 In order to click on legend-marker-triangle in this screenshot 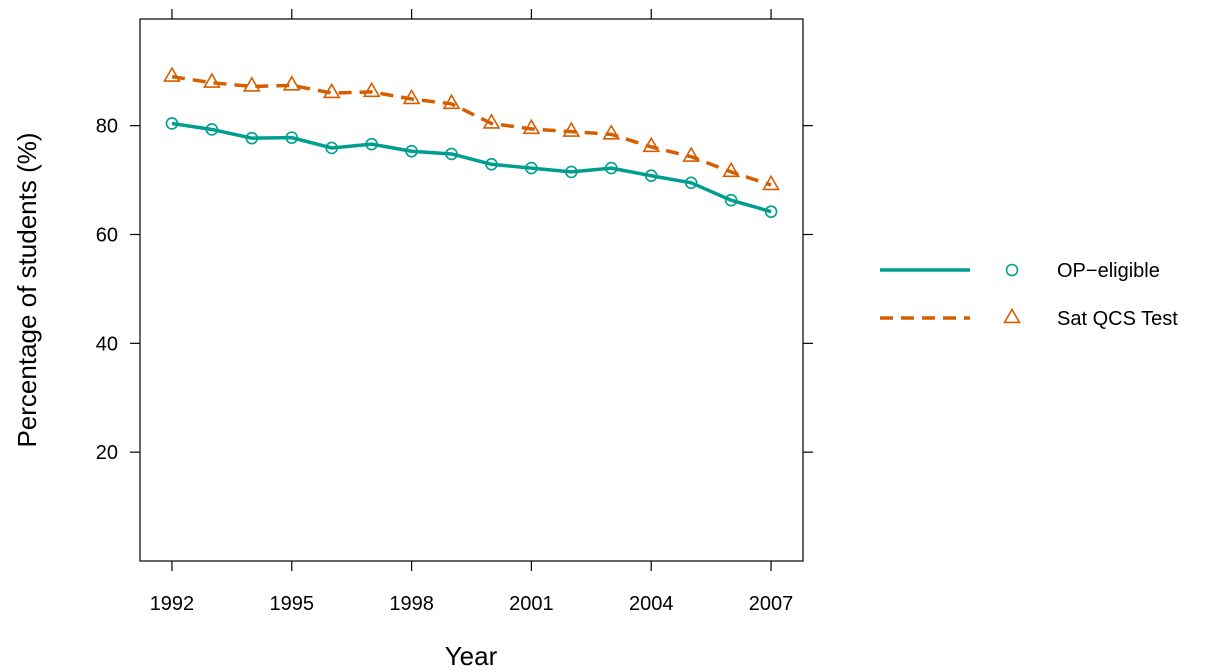, I will do `click(1012, 315)`.